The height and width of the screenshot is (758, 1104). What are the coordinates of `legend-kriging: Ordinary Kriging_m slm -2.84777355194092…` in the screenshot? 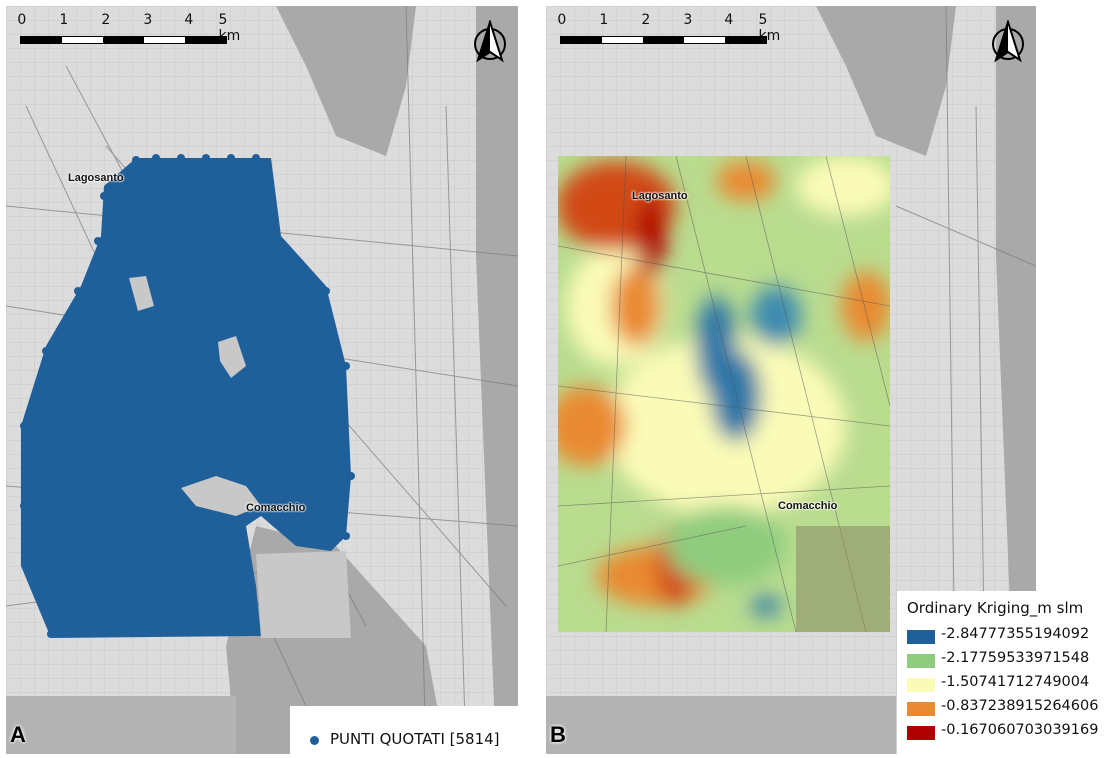 It's located at (1000, 674).